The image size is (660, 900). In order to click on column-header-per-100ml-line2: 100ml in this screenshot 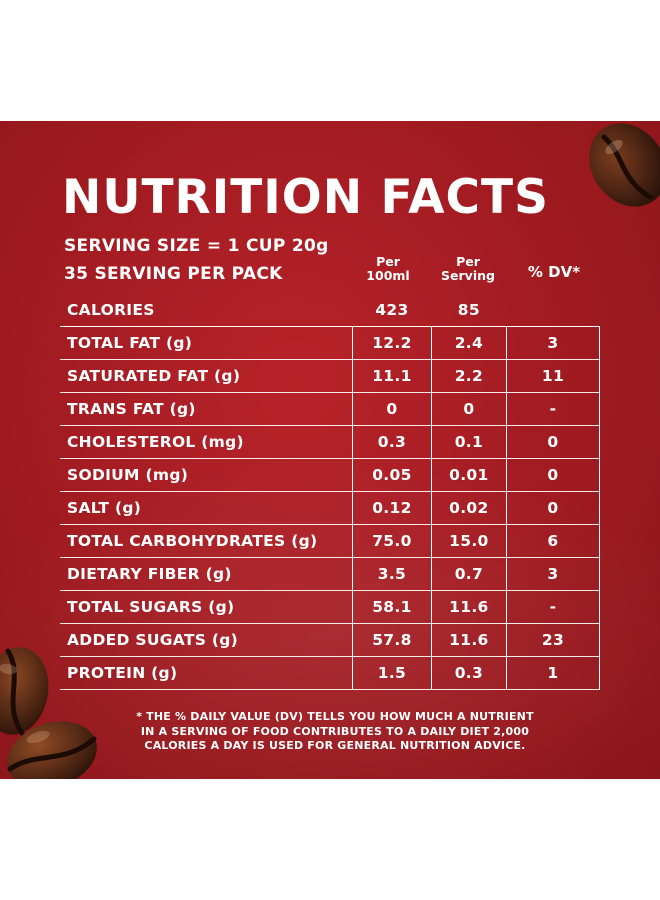, I will do `click(388, 275)`.